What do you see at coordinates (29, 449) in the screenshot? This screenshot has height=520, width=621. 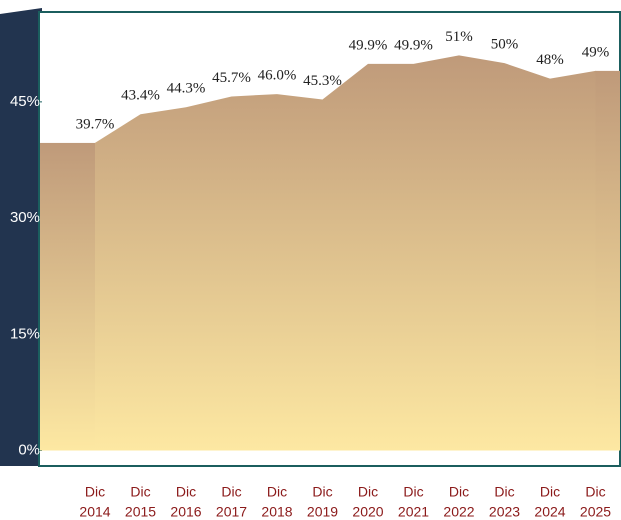 I see `y-tick-label: 0%` at bounding box center [29, 449].